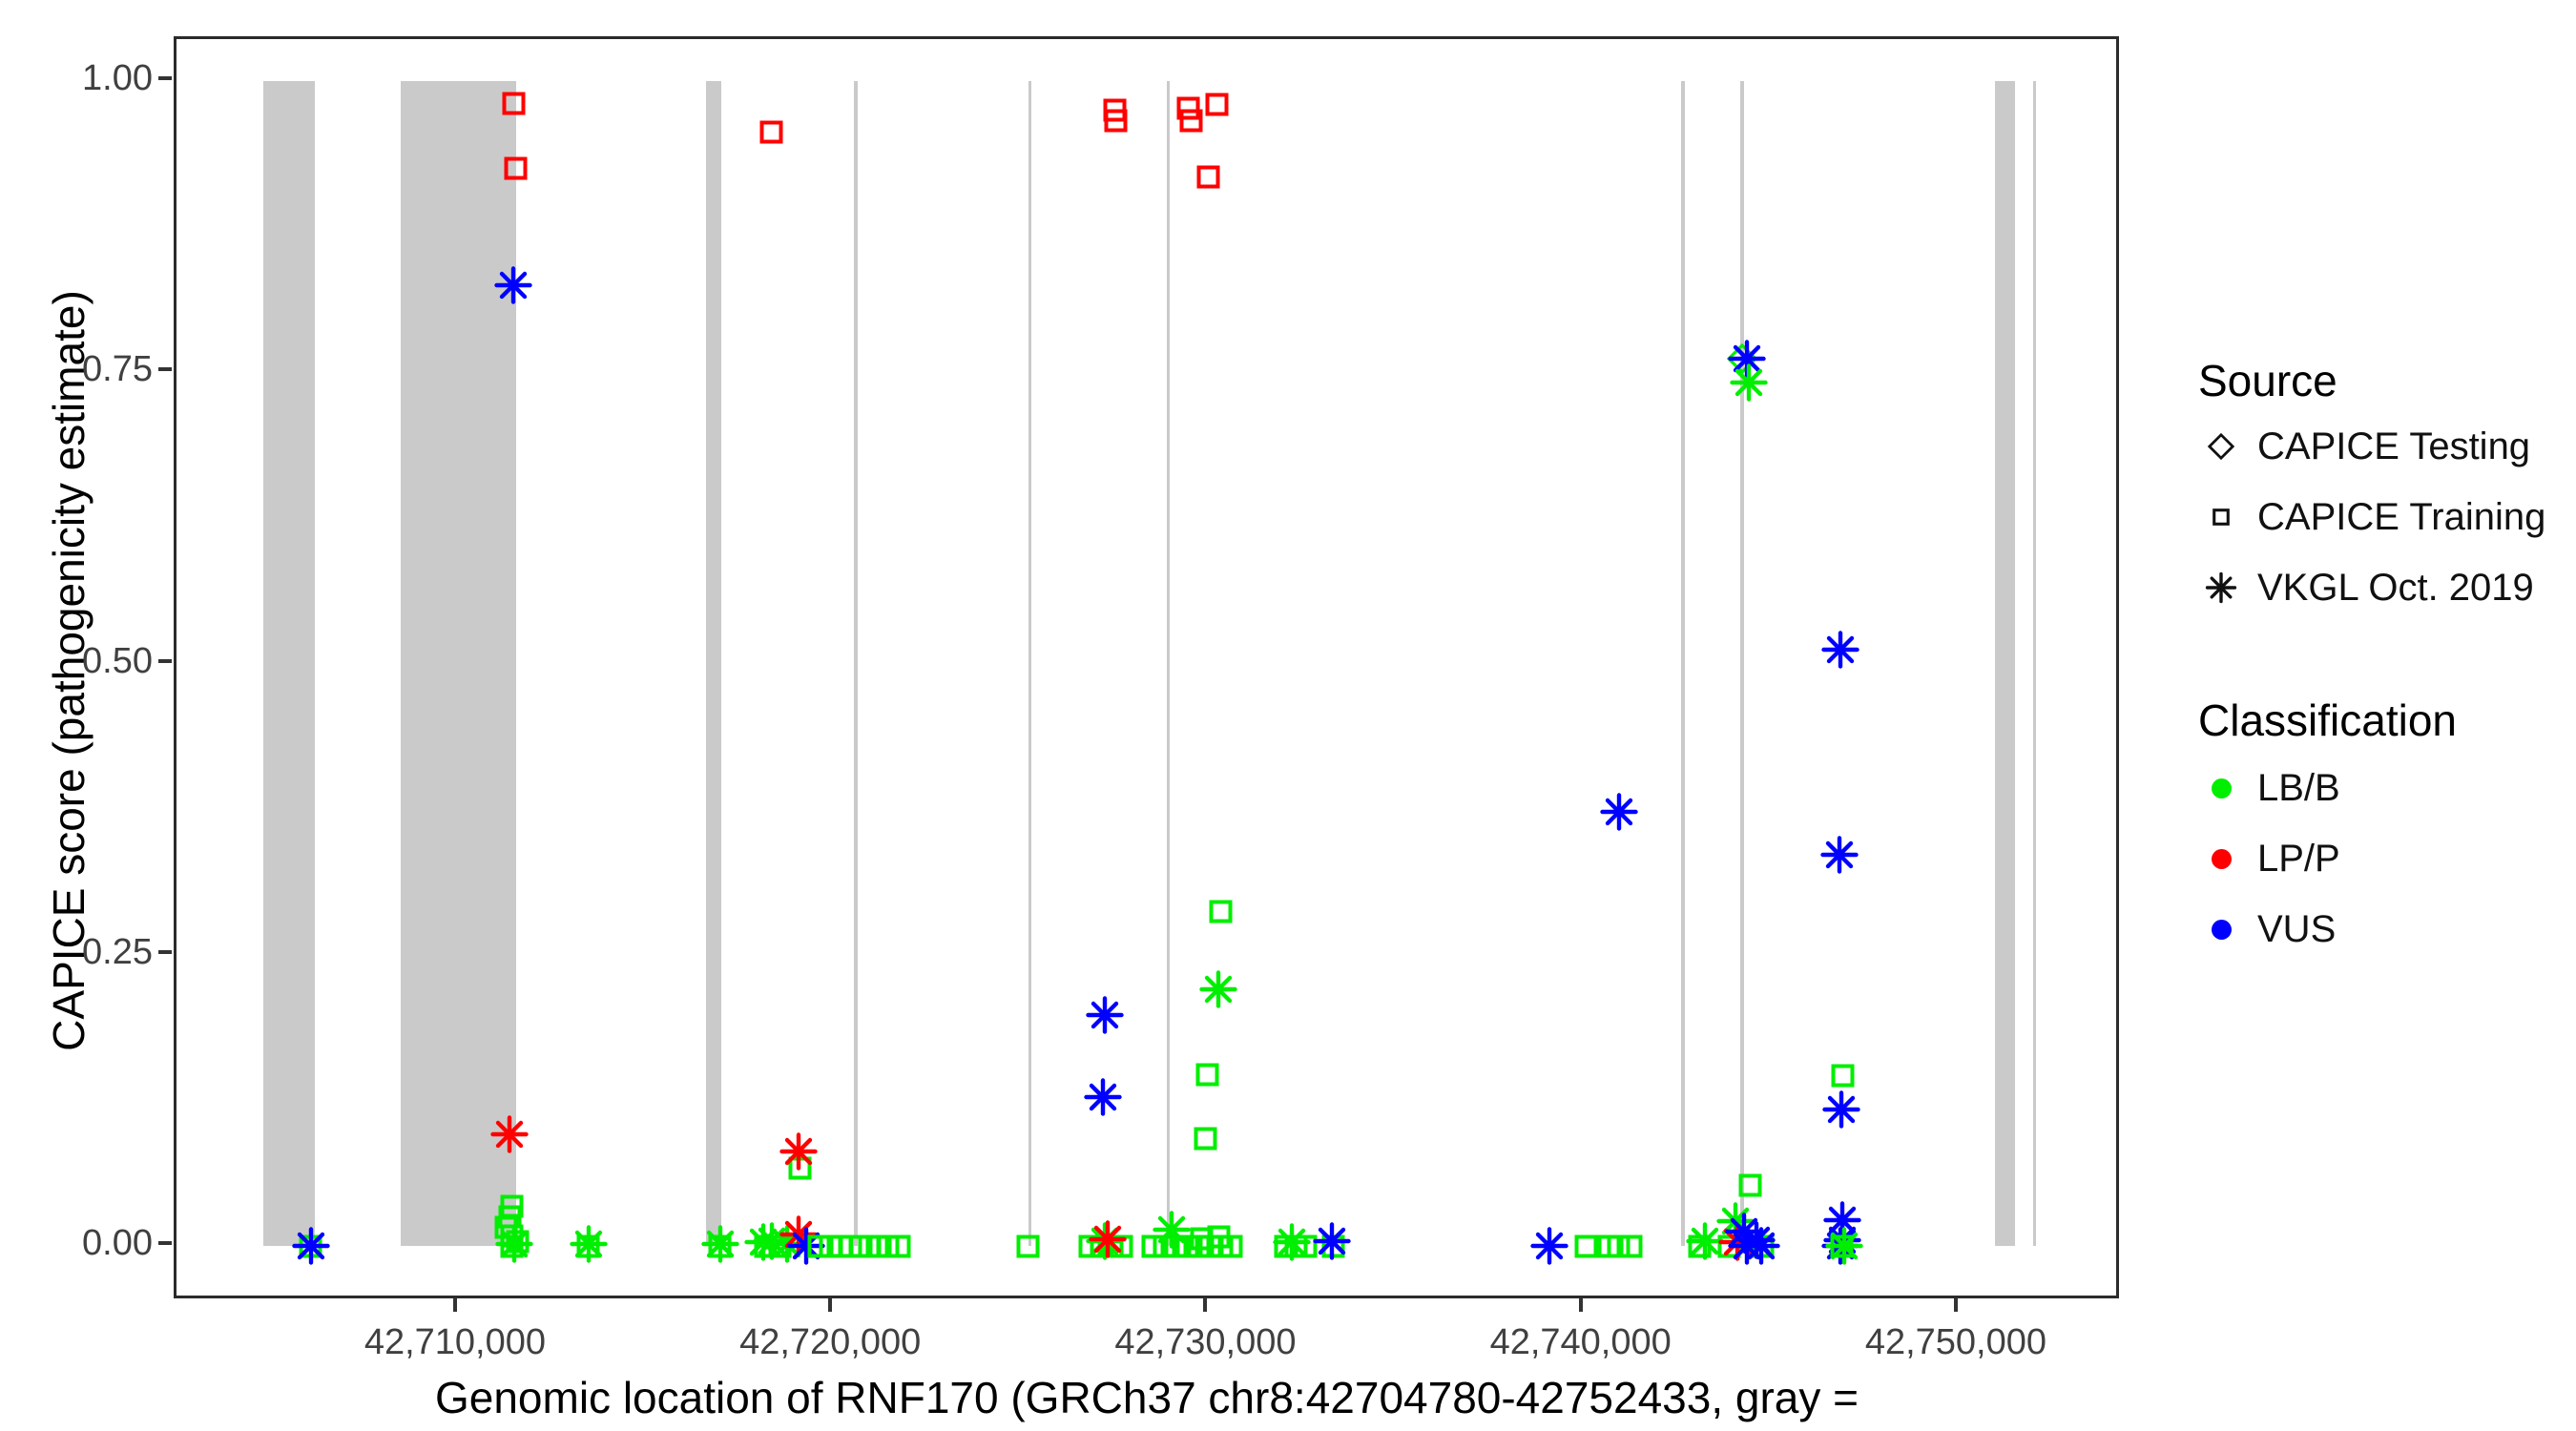 The height and width of the screenshot is (1431, 2576). I want to click on x-tick-label: 42,750,000, so click(1955, 1342).